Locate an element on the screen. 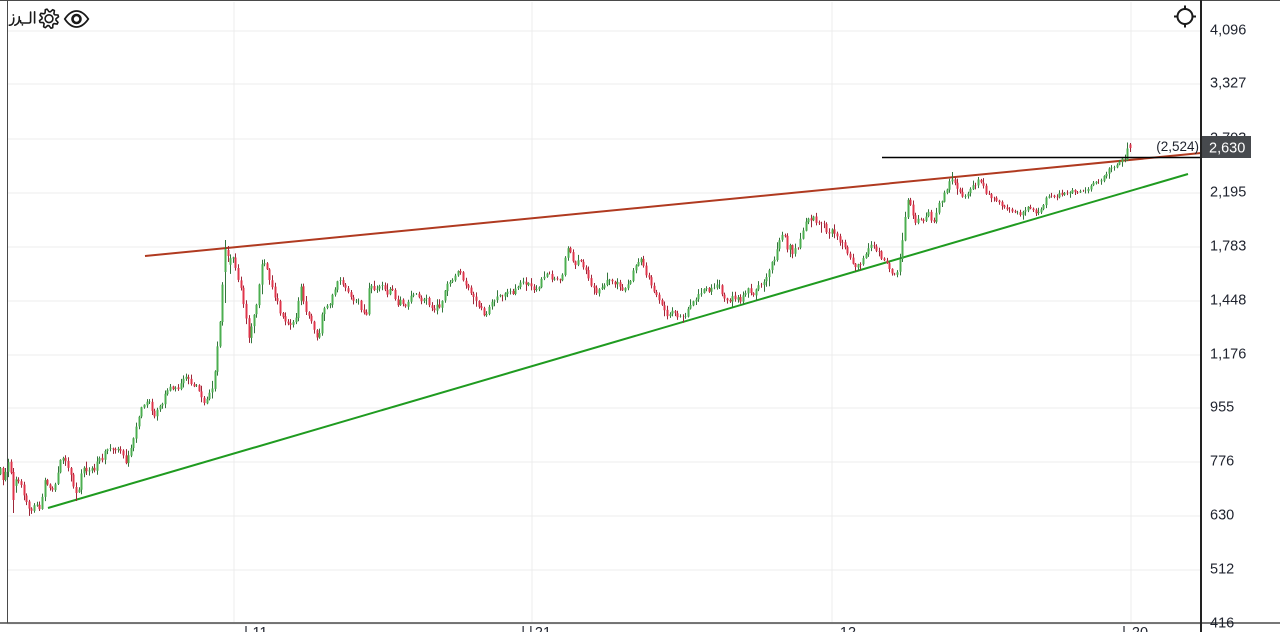  svg-text: 1,176 is located at coordinates (1228, 355).